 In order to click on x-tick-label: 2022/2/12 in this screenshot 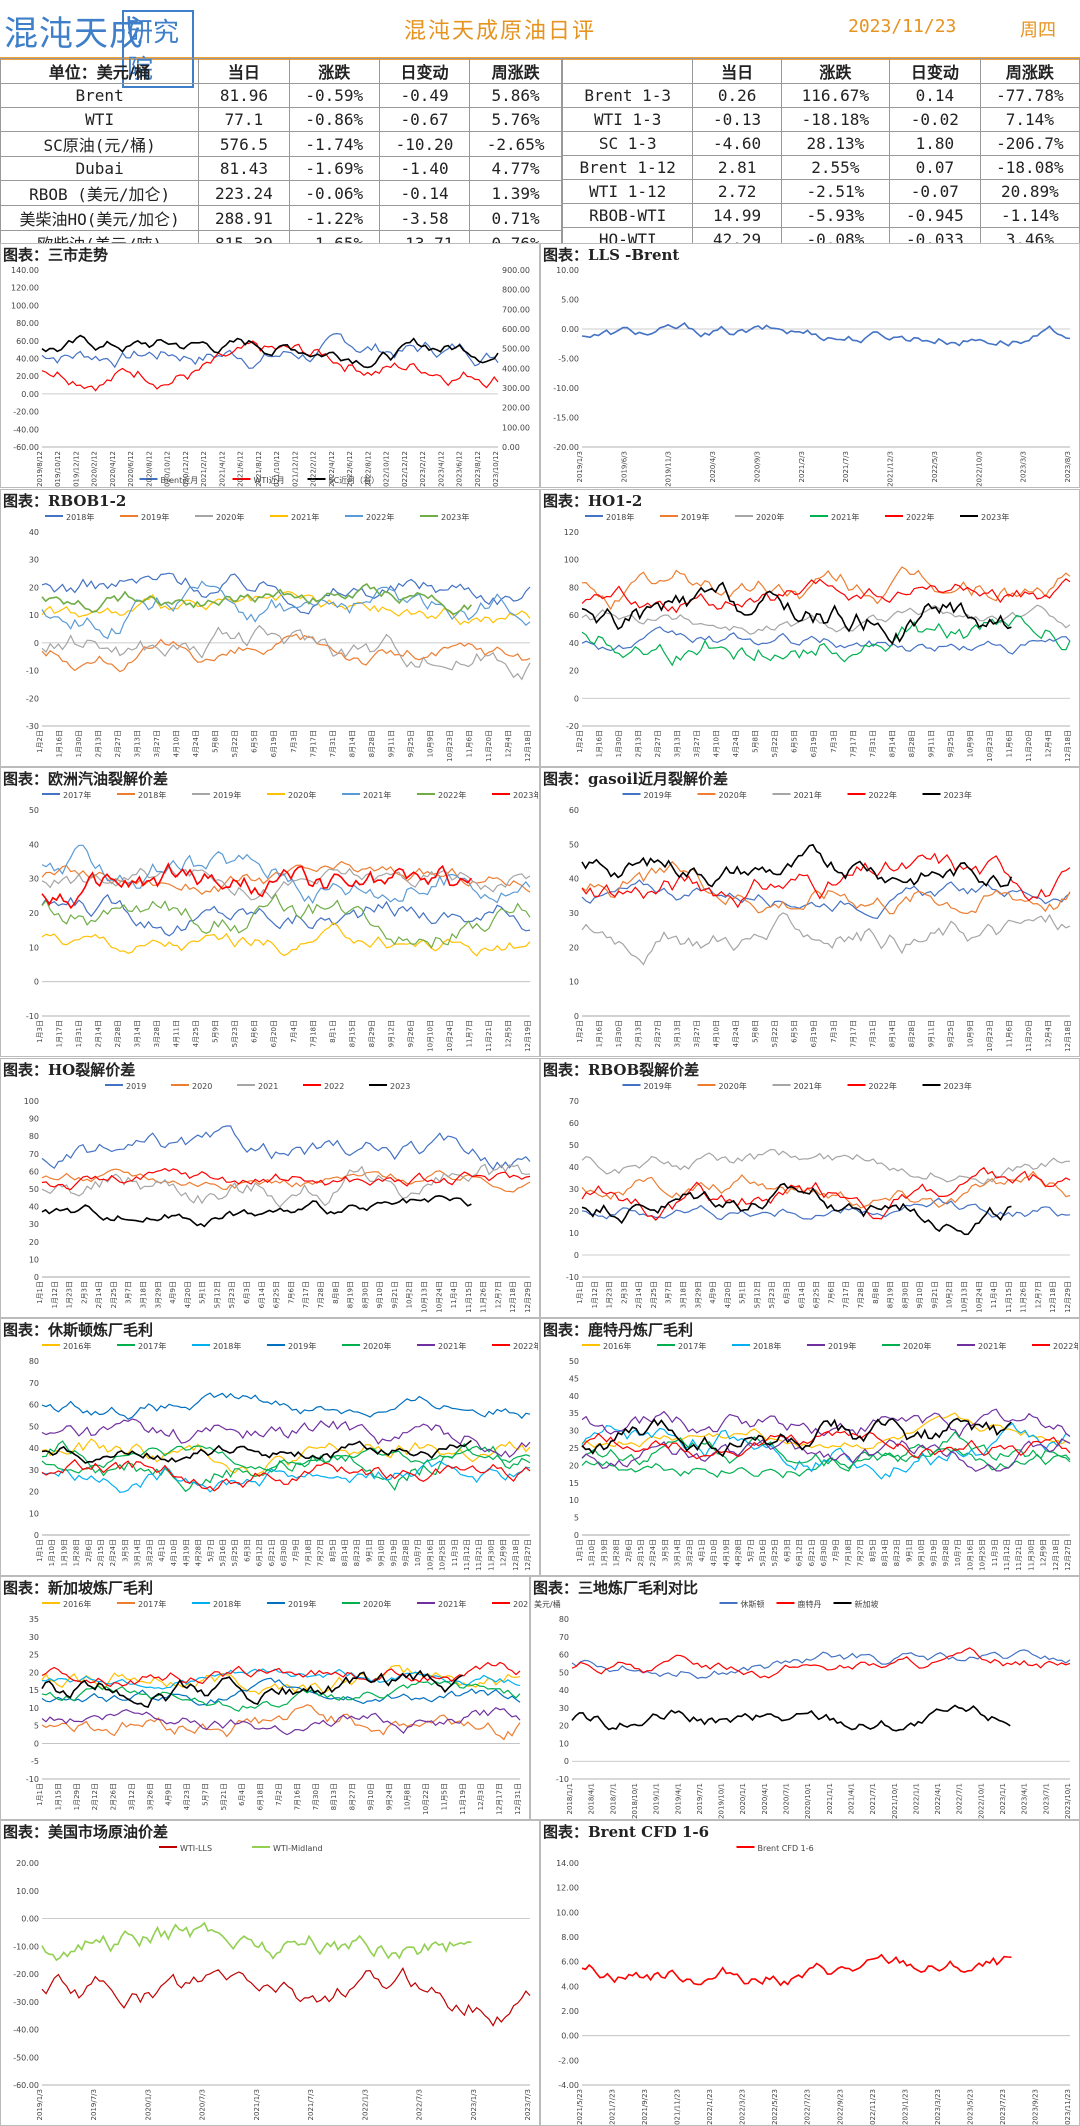, I will do `click(314, 469)`.